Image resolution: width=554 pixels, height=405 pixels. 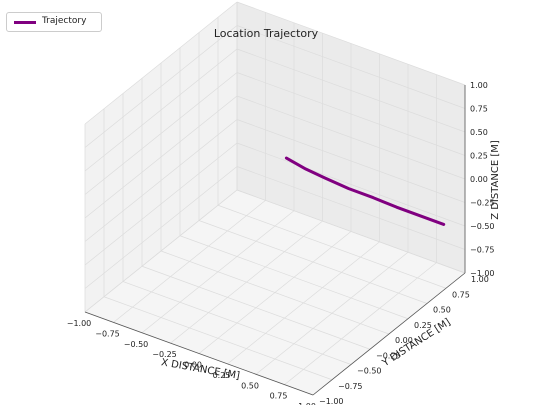 What do you see at coordinates (388, 355) in the screenshot?
I see `y-tick-label: −0.25` at bounding box center [388, 355].